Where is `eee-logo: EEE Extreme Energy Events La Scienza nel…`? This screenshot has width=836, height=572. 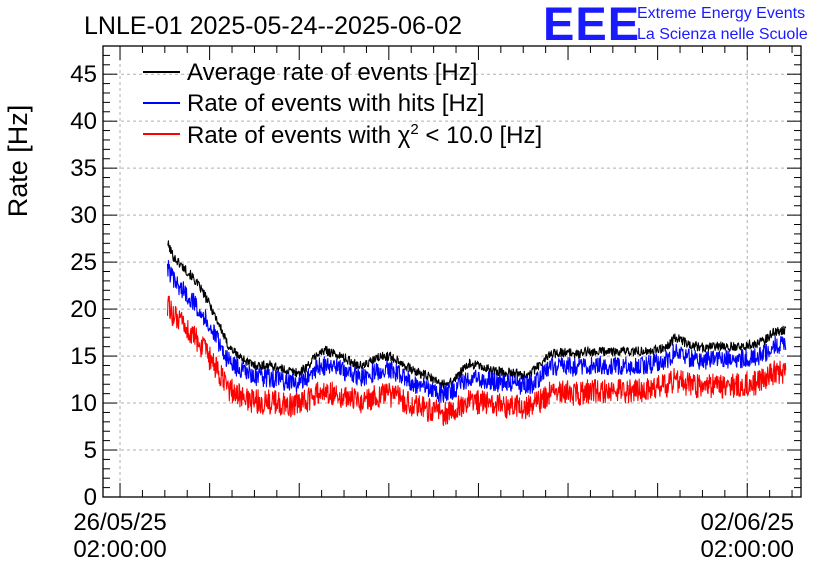 eee-logo: EEE Extreme Energy Events La Scienza nel… is located at coordinates (675, 25).